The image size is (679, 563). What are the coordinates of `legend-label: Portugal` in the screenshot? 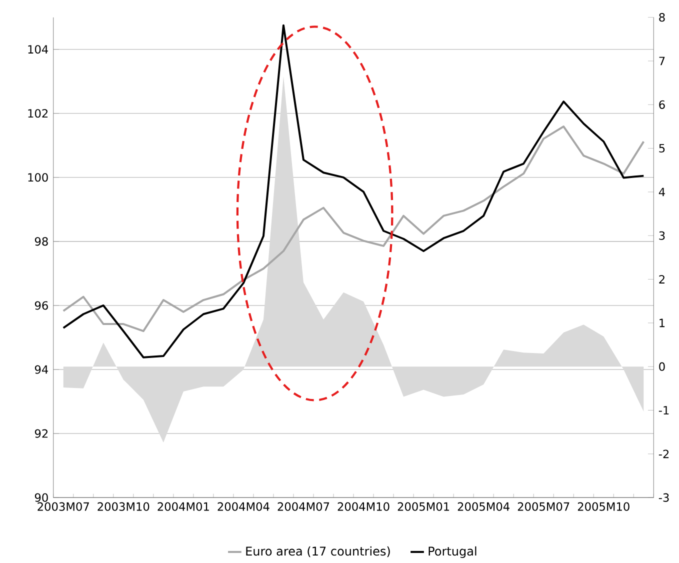 It's located at (452, 552).